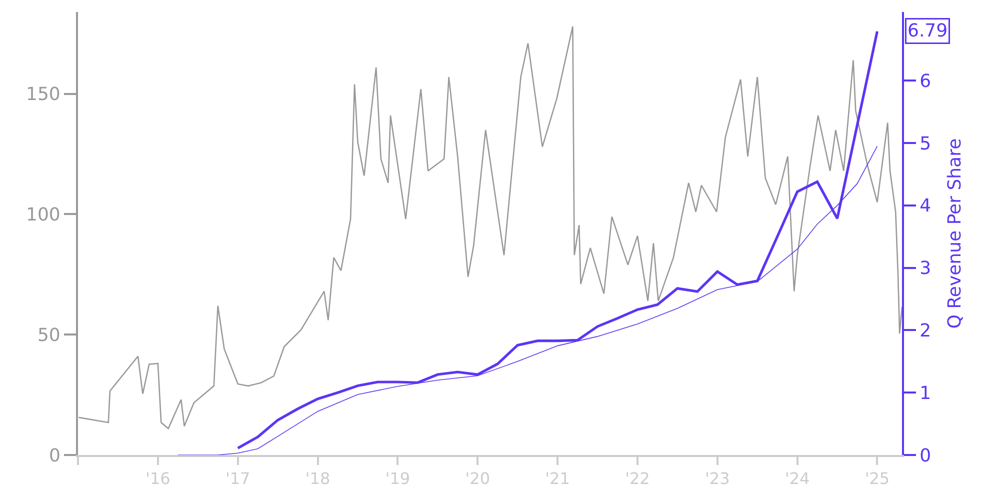 This screenshot has height=500, width=1000. What do you see at coordinates (926, 81) in the screenshot?
I see `y2-tick-label: 6` at bounding box center [926, 81].